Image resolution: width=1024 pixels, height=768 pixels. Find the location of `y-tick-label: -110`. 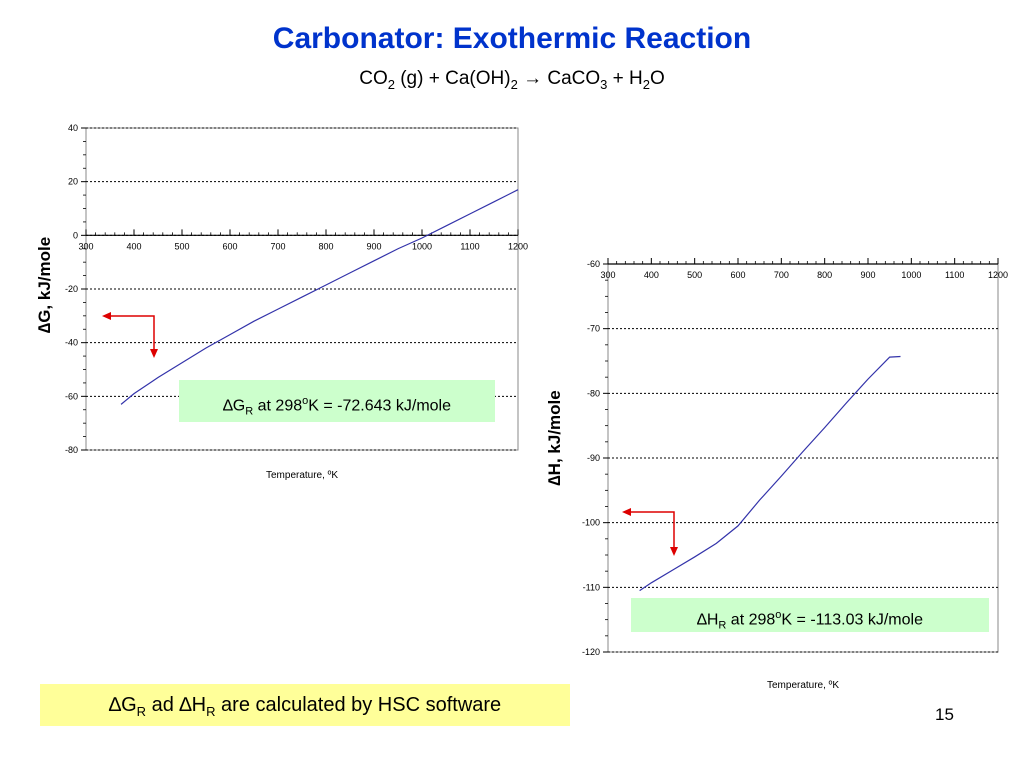

y-tick-label: -110 is located at coordinates (591, 587).